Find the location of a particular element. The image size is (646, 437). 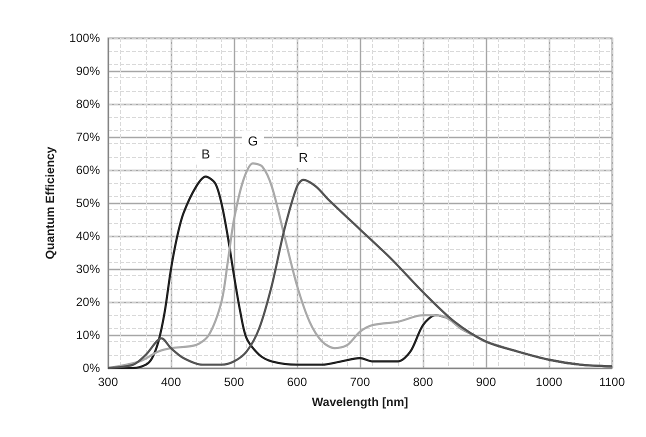

x-tick-label: 400 is located at coordinates (171, 382).